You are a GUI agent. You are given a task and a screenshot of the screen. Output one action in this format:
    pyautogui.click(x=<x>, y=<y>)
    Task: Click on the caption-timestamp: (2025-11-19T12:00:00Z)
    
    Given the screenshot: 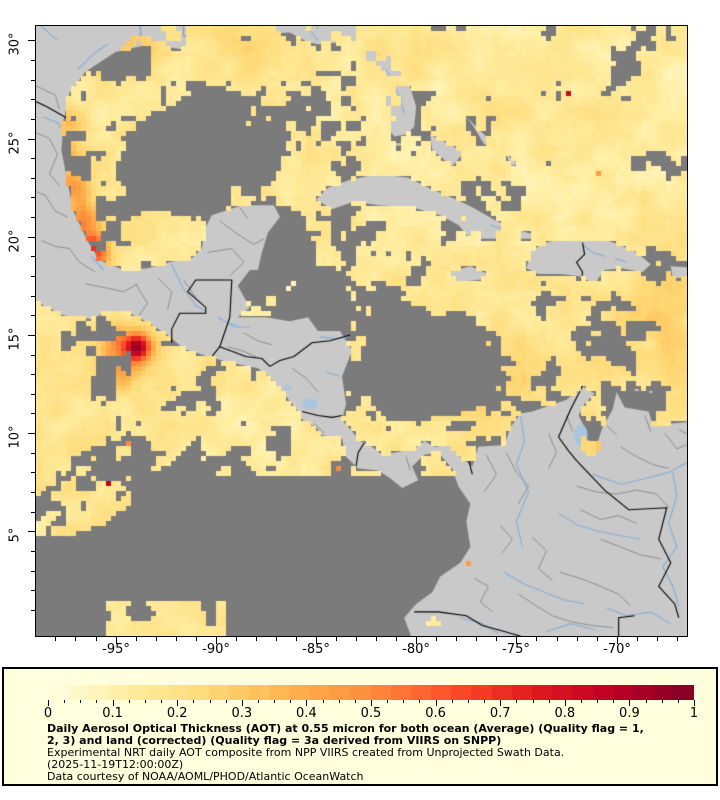 What is the action you would take?
    pyautogui.click(x=115, y=764)
    